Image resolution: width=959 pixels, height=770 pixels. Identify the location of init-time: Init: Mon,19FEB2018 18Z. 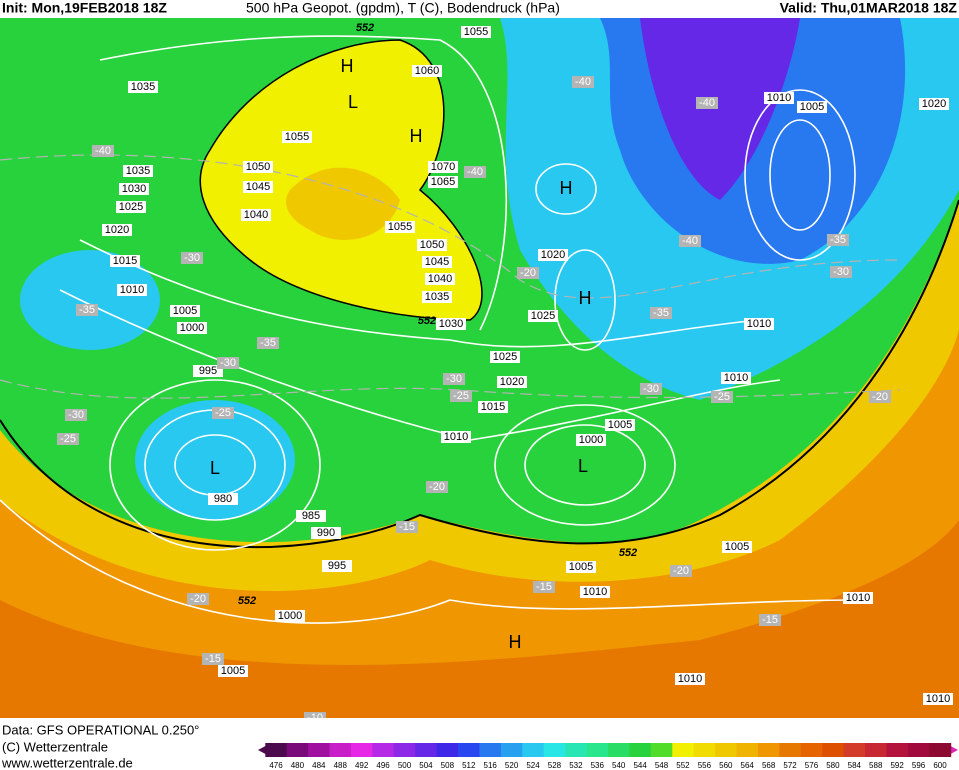
(84, 8).